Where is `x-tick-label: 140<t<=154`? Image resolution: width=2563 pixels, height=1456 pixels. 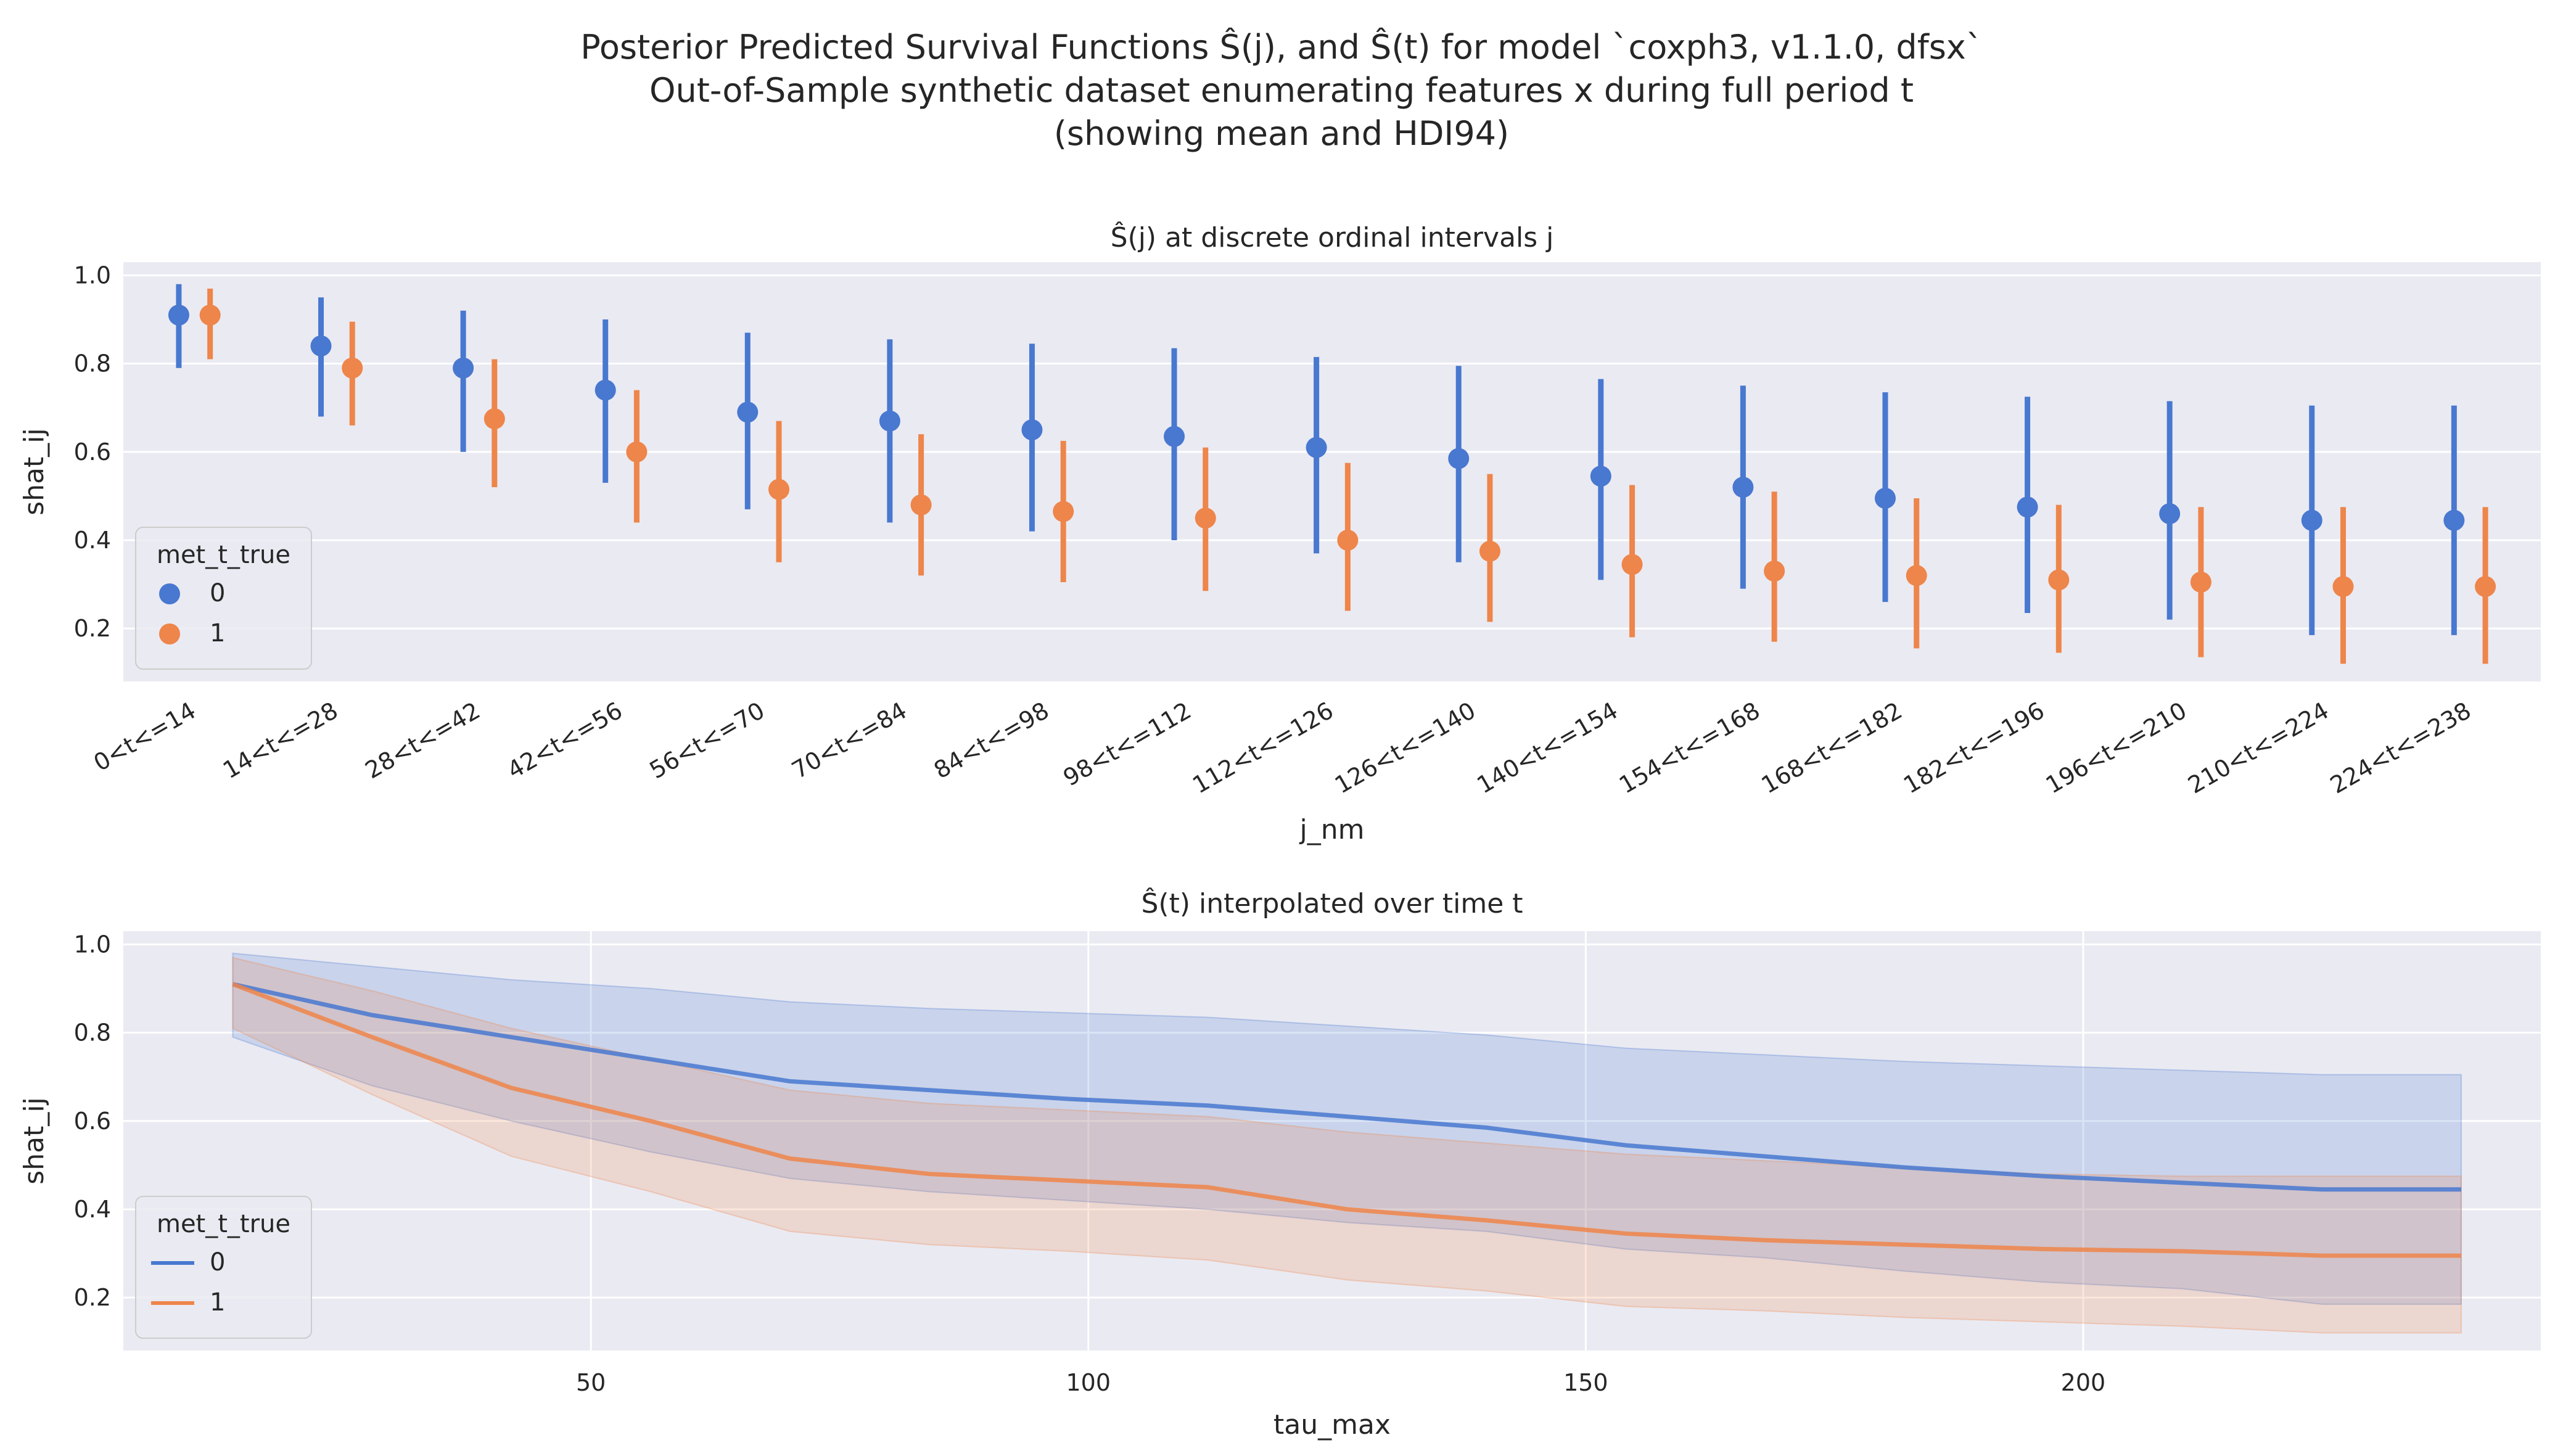
x-tick-label: 140<t<=154 is located at coordinates (1547, 748).